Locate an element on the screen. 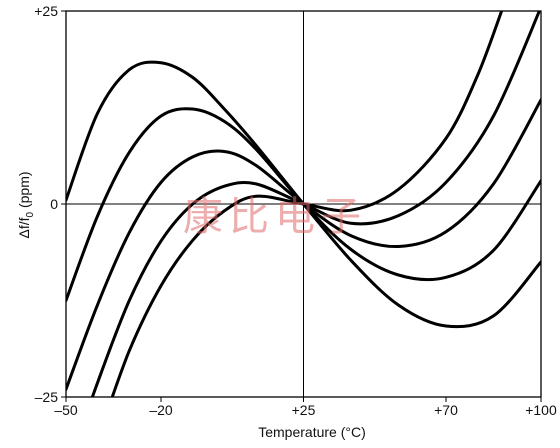  y-axis-title: Δf/f0 (ppm) is located at coordinates (26, 204).